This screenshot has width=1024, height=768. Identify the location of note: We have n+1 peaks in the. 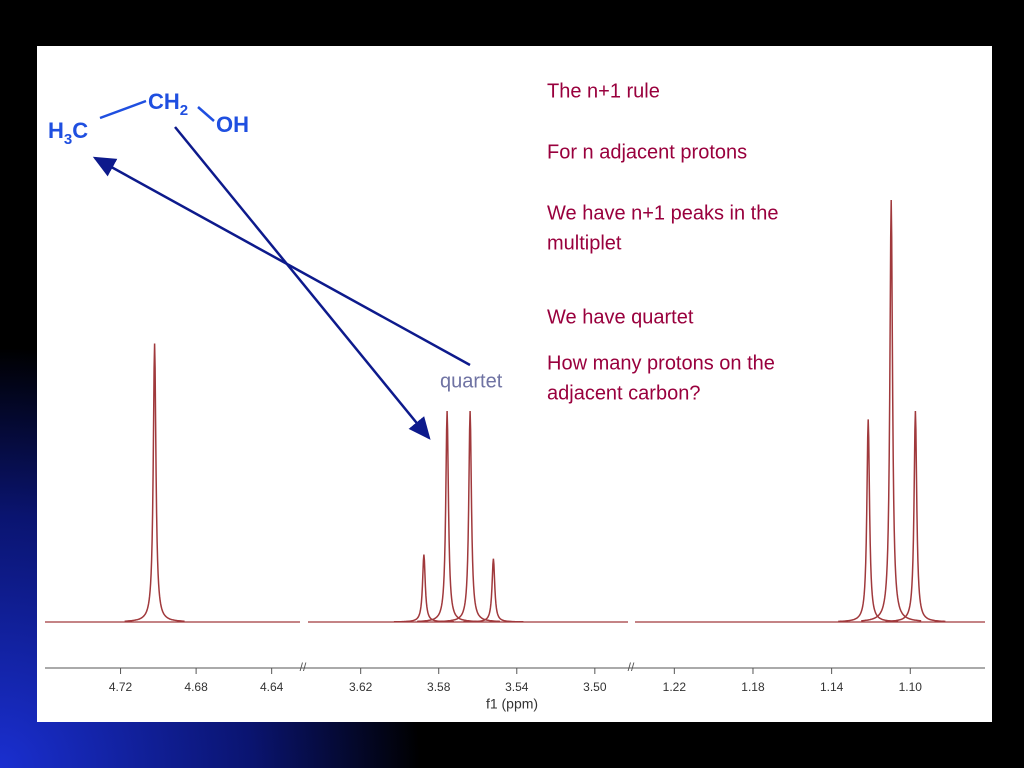
(662, 213).